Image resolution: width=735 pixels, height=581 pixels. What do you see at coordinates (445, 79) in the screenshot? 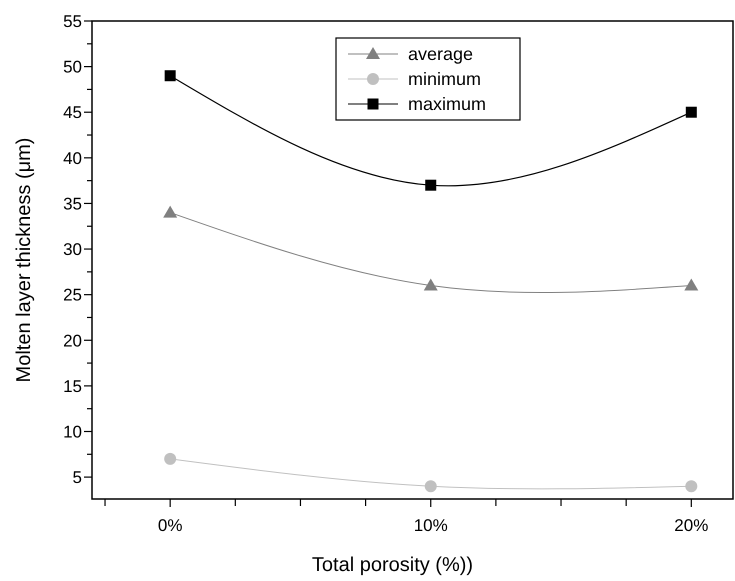
I see `legend-label: minimum` at bounding box center [445, 79].